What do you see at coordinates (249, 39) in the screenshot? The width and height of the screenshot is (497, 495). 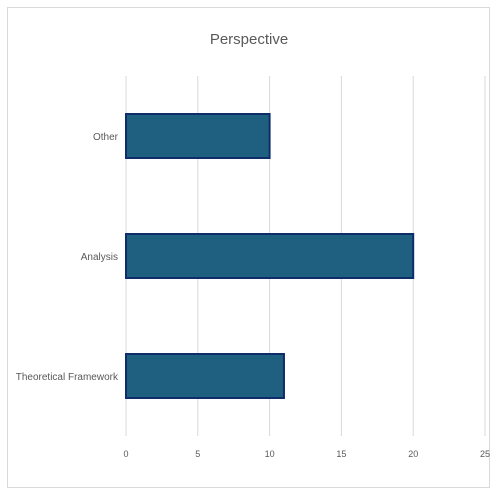 I see `chart-title: Perspective` at bounding box center [249, 39].